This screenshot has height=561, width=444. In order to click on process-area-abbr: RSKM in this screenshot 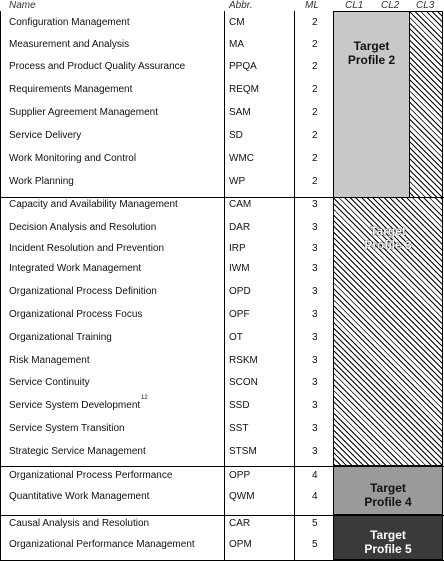, I will do `click(243, 360)`.